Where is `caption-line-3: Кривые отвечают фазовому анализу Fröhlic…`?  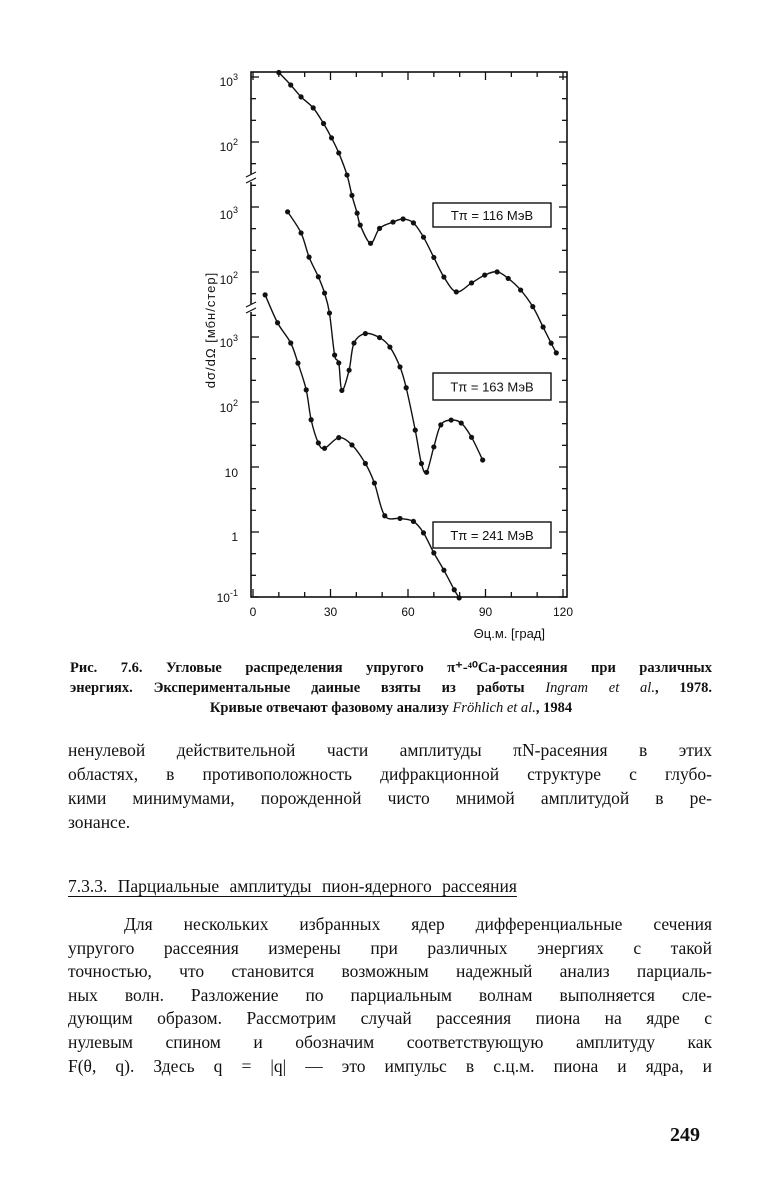
caption-line-3: Кривые отвечают фазовому анализу Fröhlic… is located at coordinates (391, 708).